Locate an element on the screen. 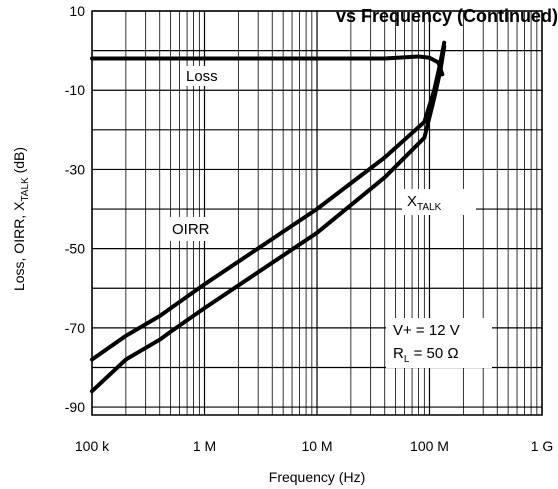 The image size is (558, 489). conditions-rl-rest: = 50 Ω is located at coordinates (433, 353).